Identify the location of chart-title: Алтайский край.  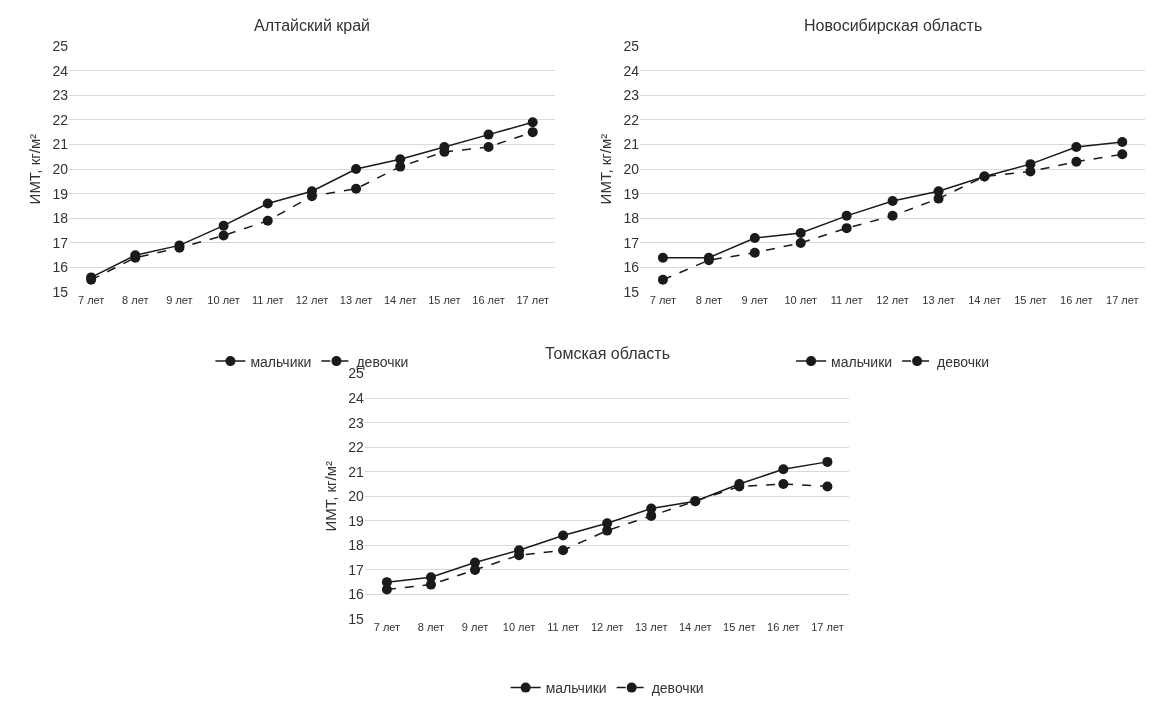
(312, 25).